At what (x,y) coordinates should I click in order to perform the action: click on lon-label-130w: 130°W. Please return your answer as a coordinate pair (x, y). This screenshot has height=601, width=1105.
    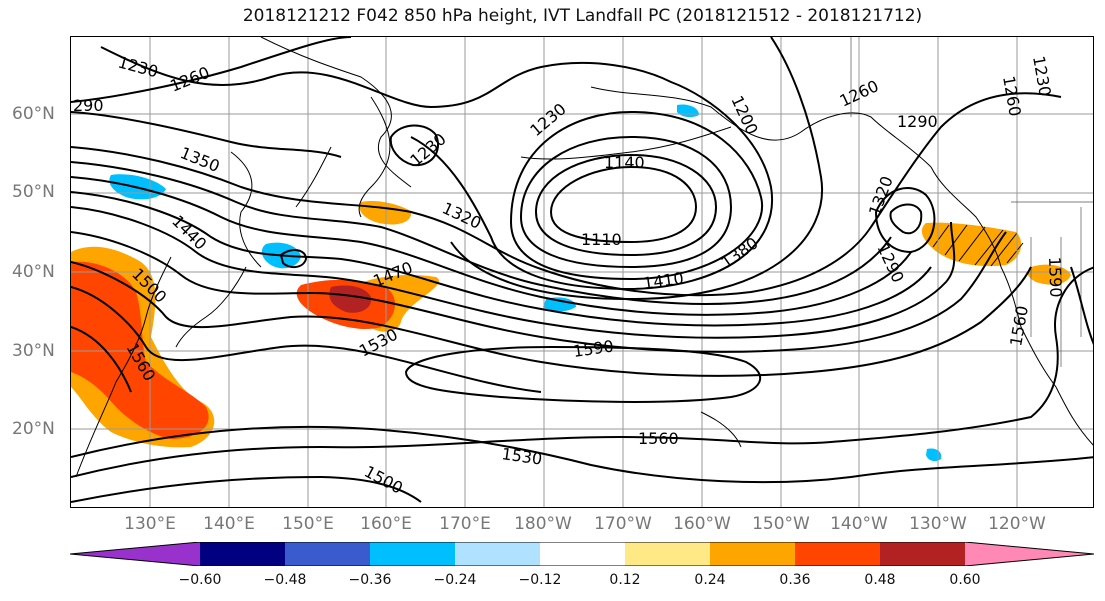
    Looking at the image, I should click on (938, 524).